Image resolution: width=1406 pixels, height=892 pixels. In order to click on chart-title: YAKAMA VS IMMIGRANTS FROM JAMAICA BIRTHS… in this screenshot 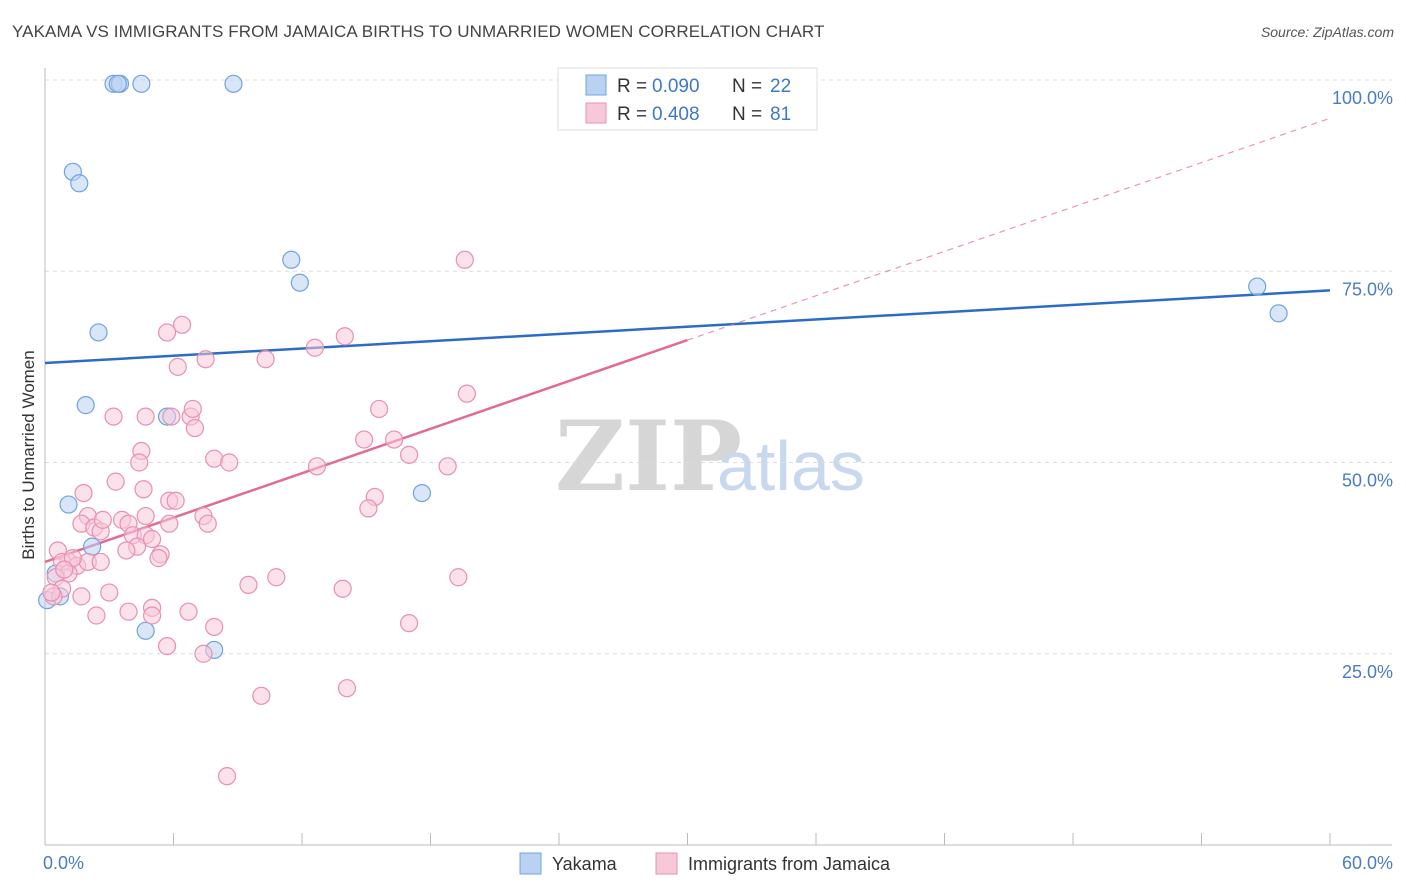, I will do `click(418, 31)`.